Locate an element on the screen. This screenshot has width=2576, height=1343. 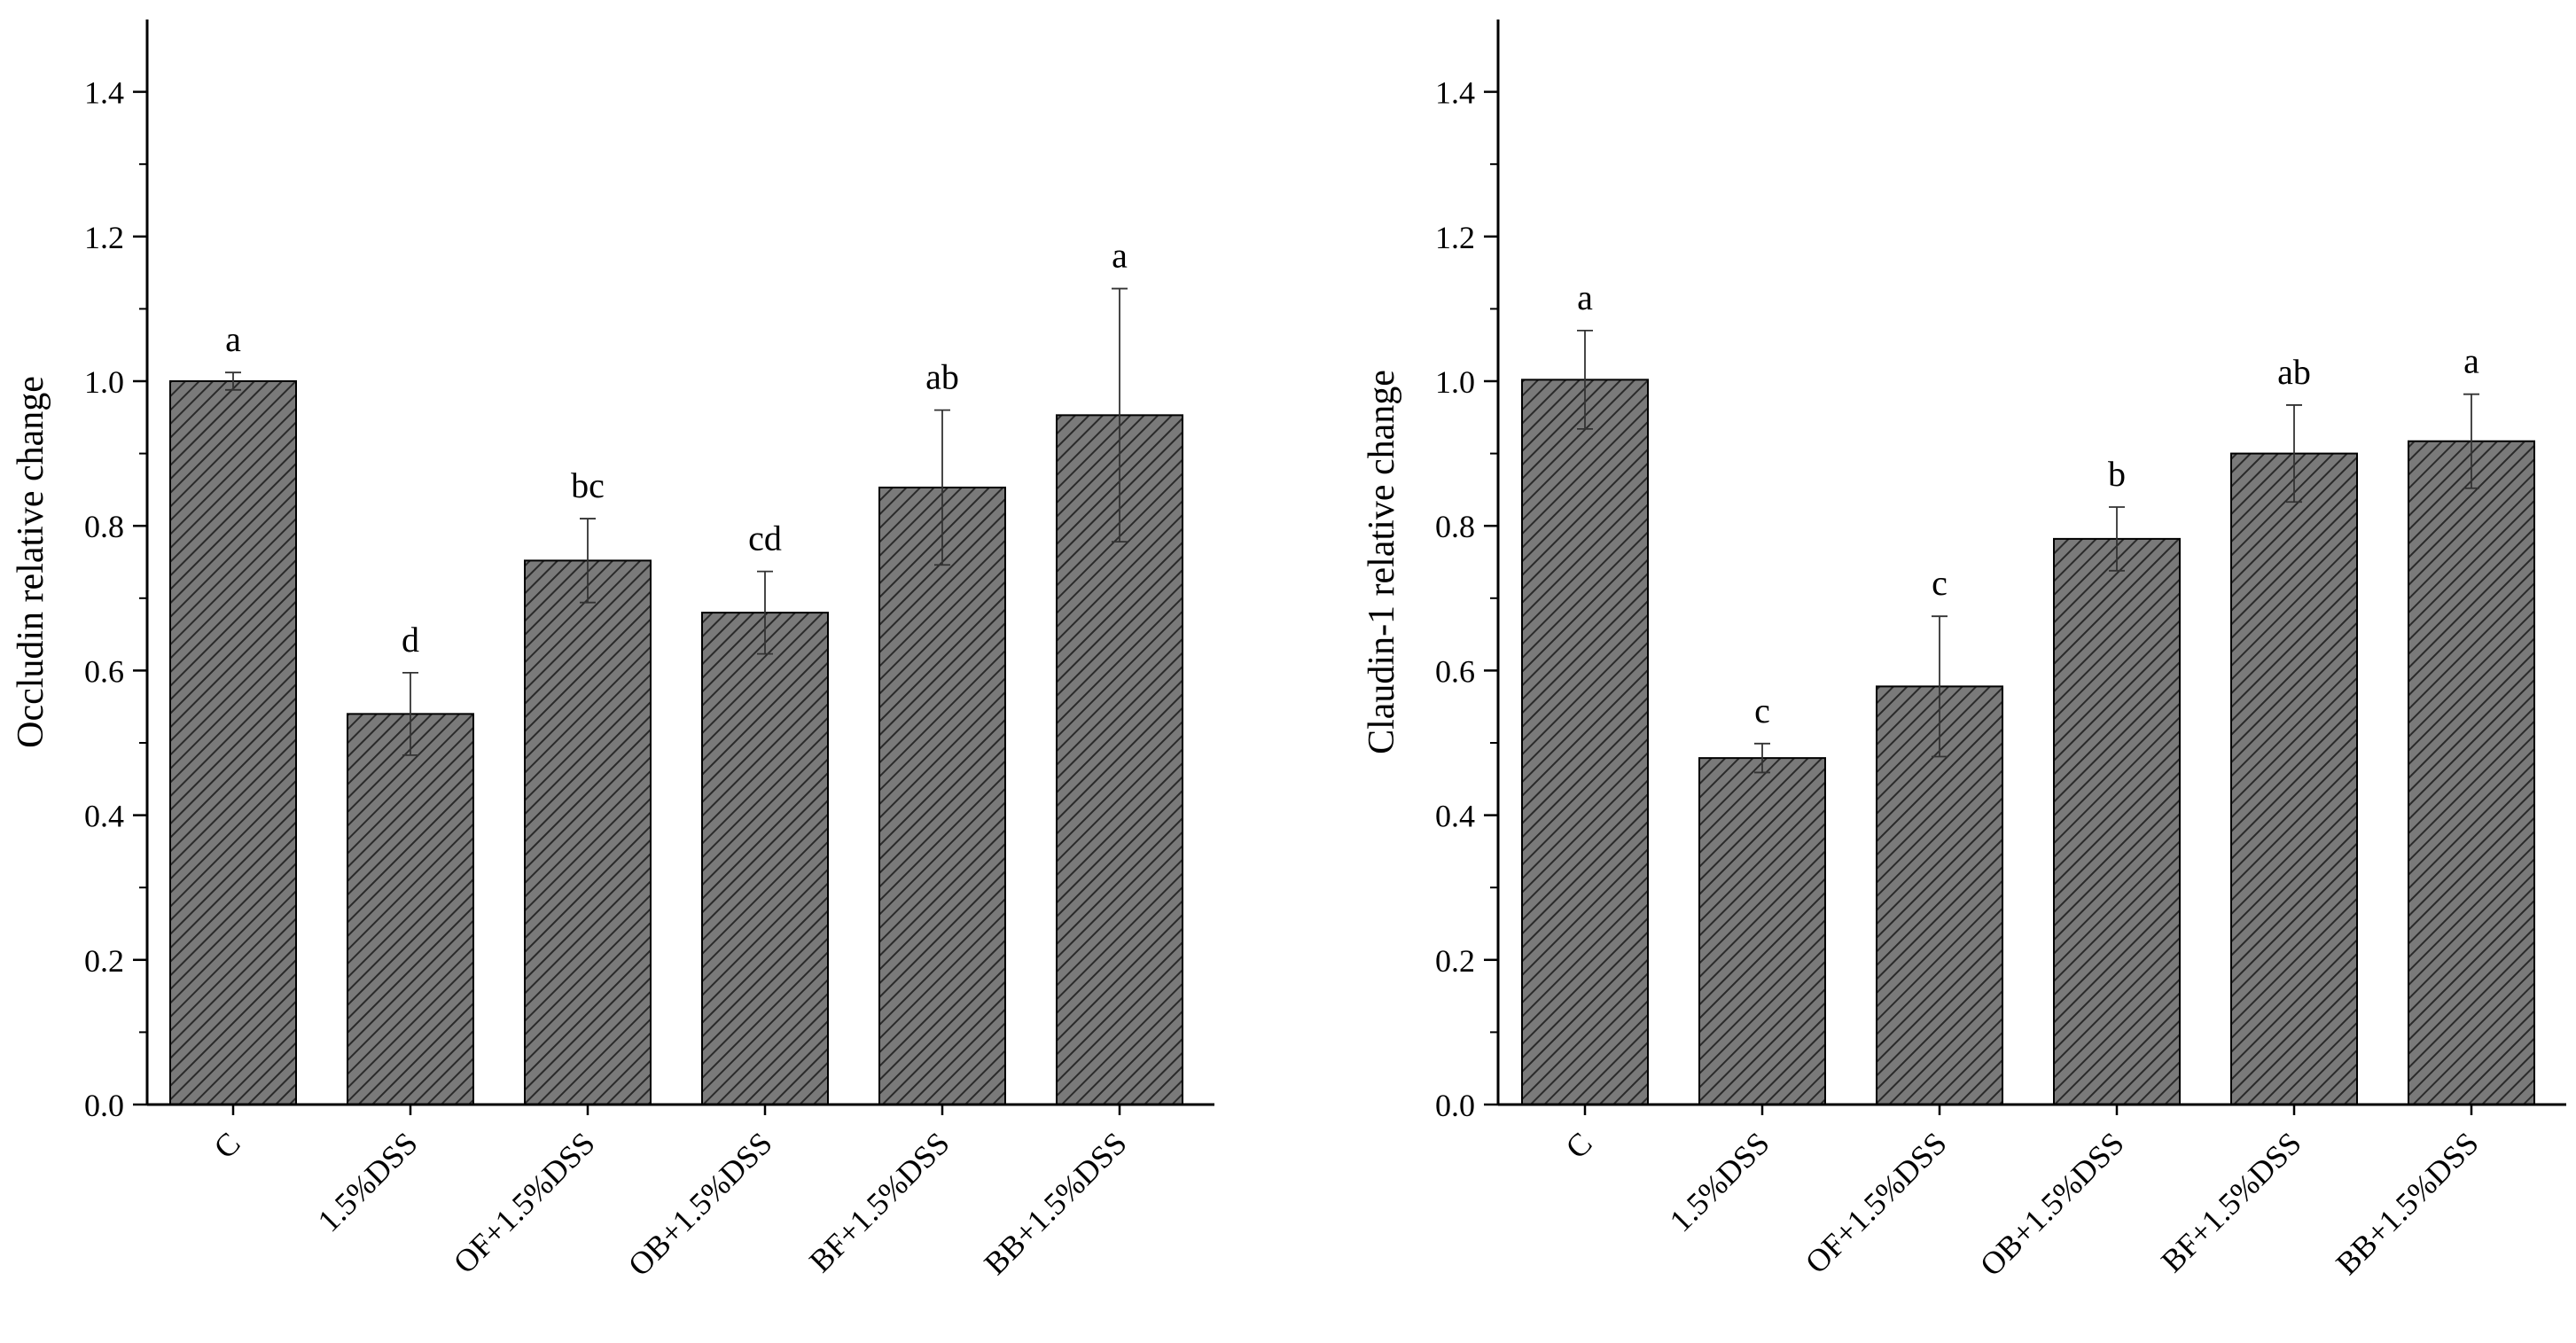
y-axis-label: Occludin relative change is located at coordinates (31, 562).